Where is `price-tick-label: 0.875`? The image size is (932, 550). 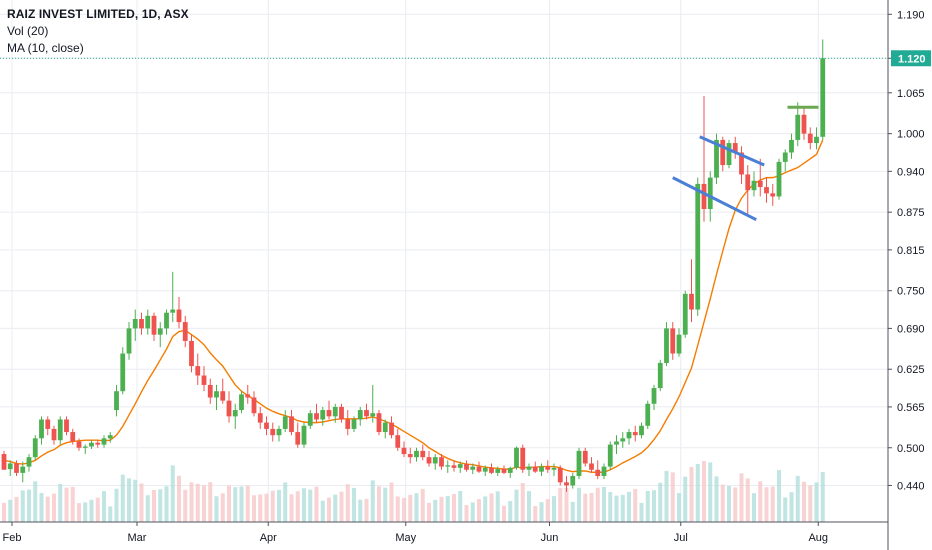 price-tick-label: 0.875 is located at coordinates (911, 213).